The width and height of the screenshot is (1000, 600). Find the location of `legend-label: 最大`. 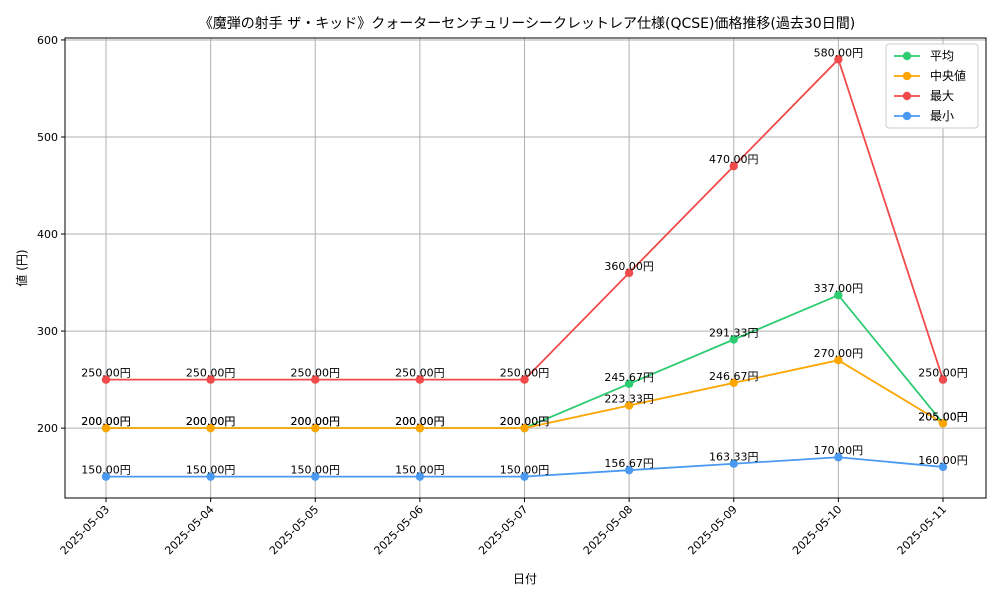

legend-label: 最大 is located at coordinates (942, 96).